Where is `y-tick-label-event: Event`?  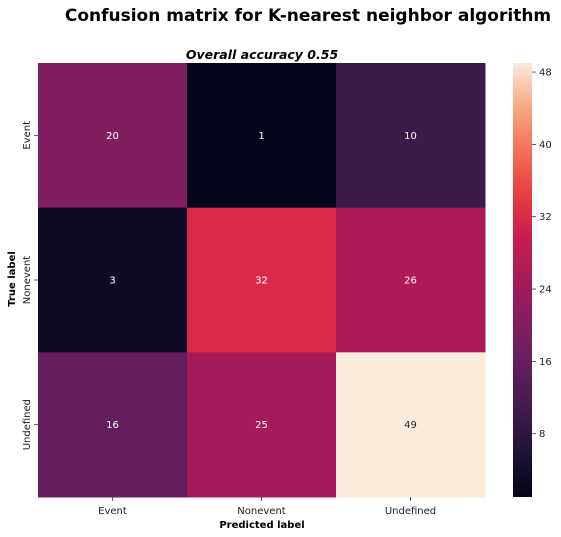 y-tick-label-event: Event is located at coordinates (27, 135).